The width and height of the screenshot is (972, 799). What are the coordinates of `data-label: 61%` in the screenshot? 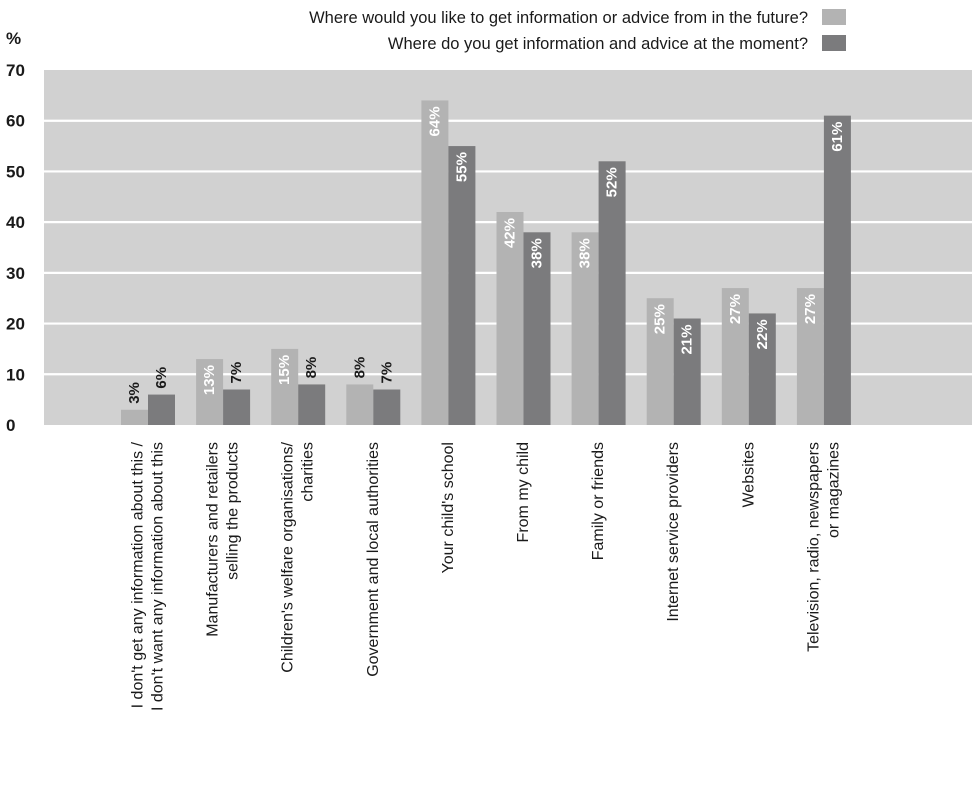 It's located at (837, 137).